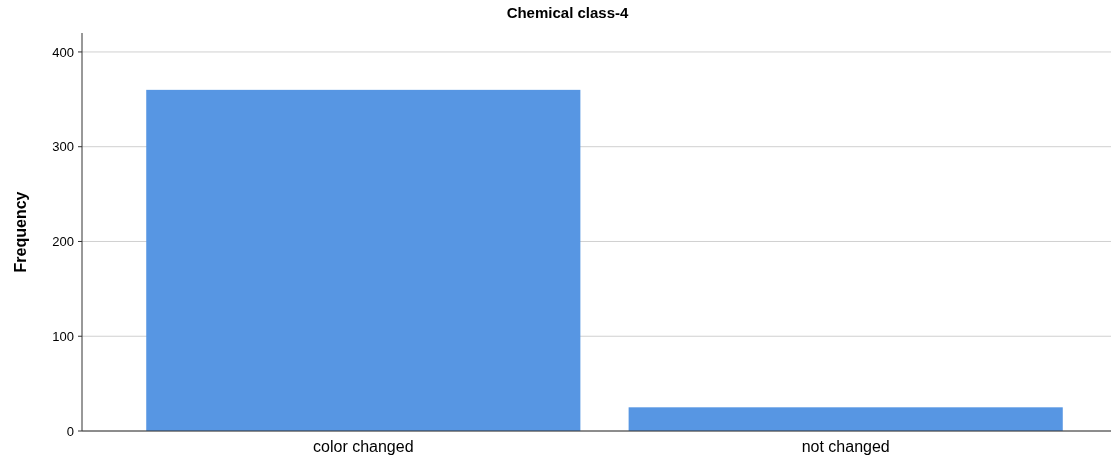  Describe the element at coordinates (63, 147) in the screenshot. I see `y-tick-label: 300` at that location.